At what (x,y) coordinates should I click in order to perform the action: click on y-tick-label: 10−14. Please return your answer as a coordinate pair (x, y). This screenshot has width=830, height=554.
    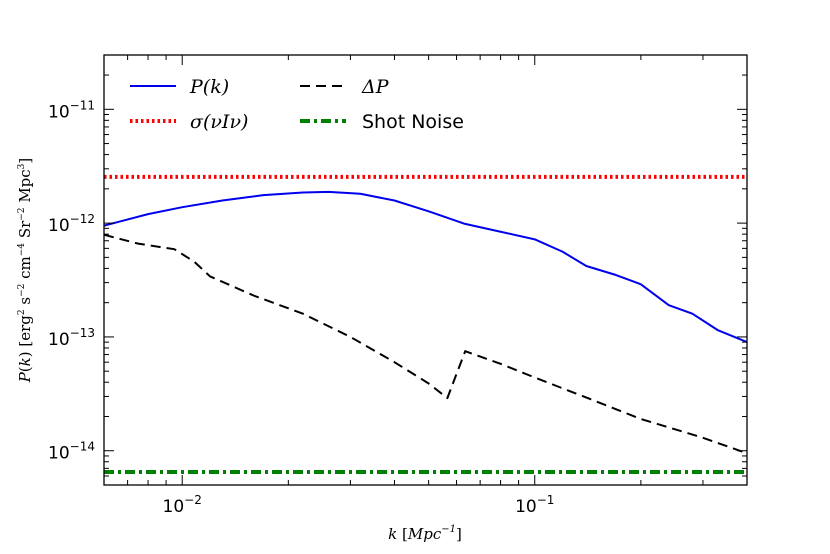
    Looking at the image, I should click on (71, 452).